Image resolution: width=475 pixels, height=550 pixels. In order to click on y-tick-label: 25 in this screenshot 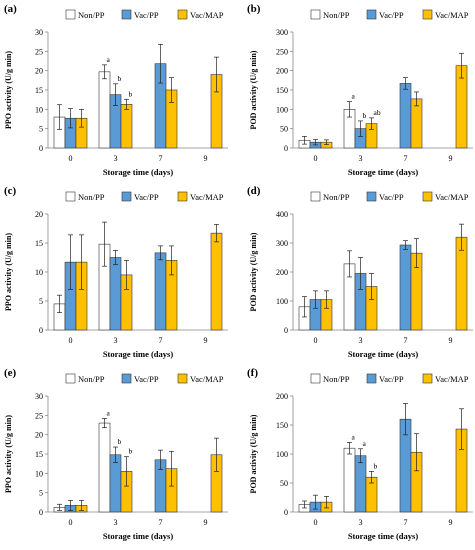, I will do `click(39, 51)`.